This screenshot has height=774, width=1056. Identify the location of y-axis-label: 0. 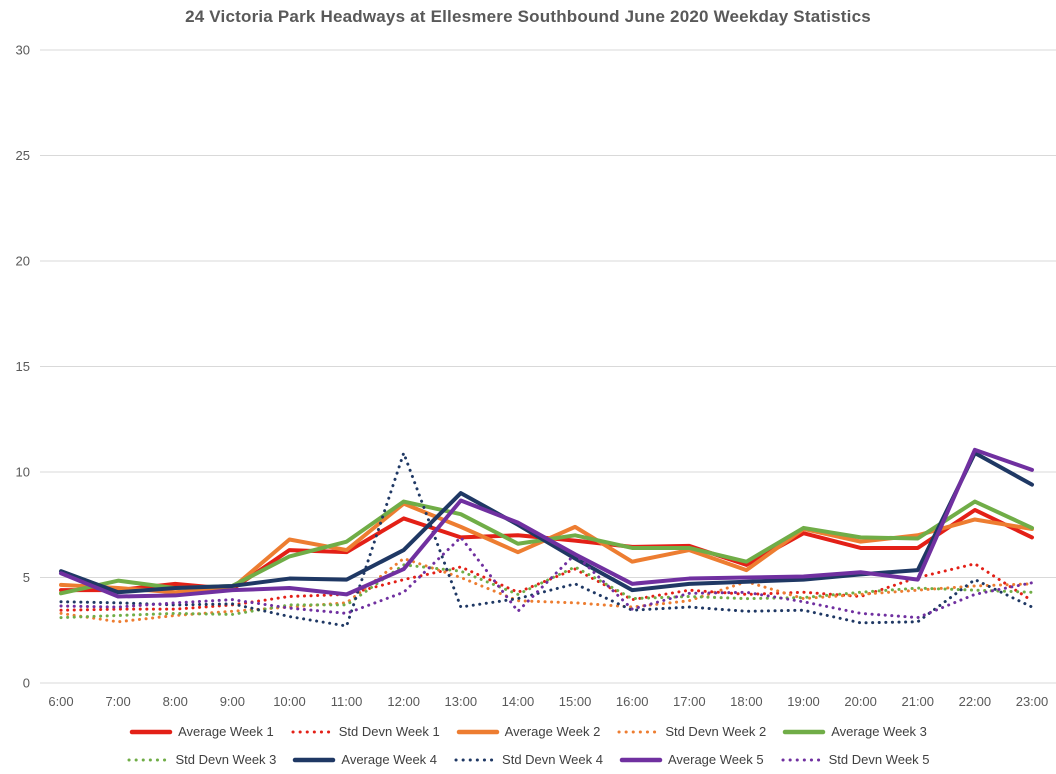
(26, 683).